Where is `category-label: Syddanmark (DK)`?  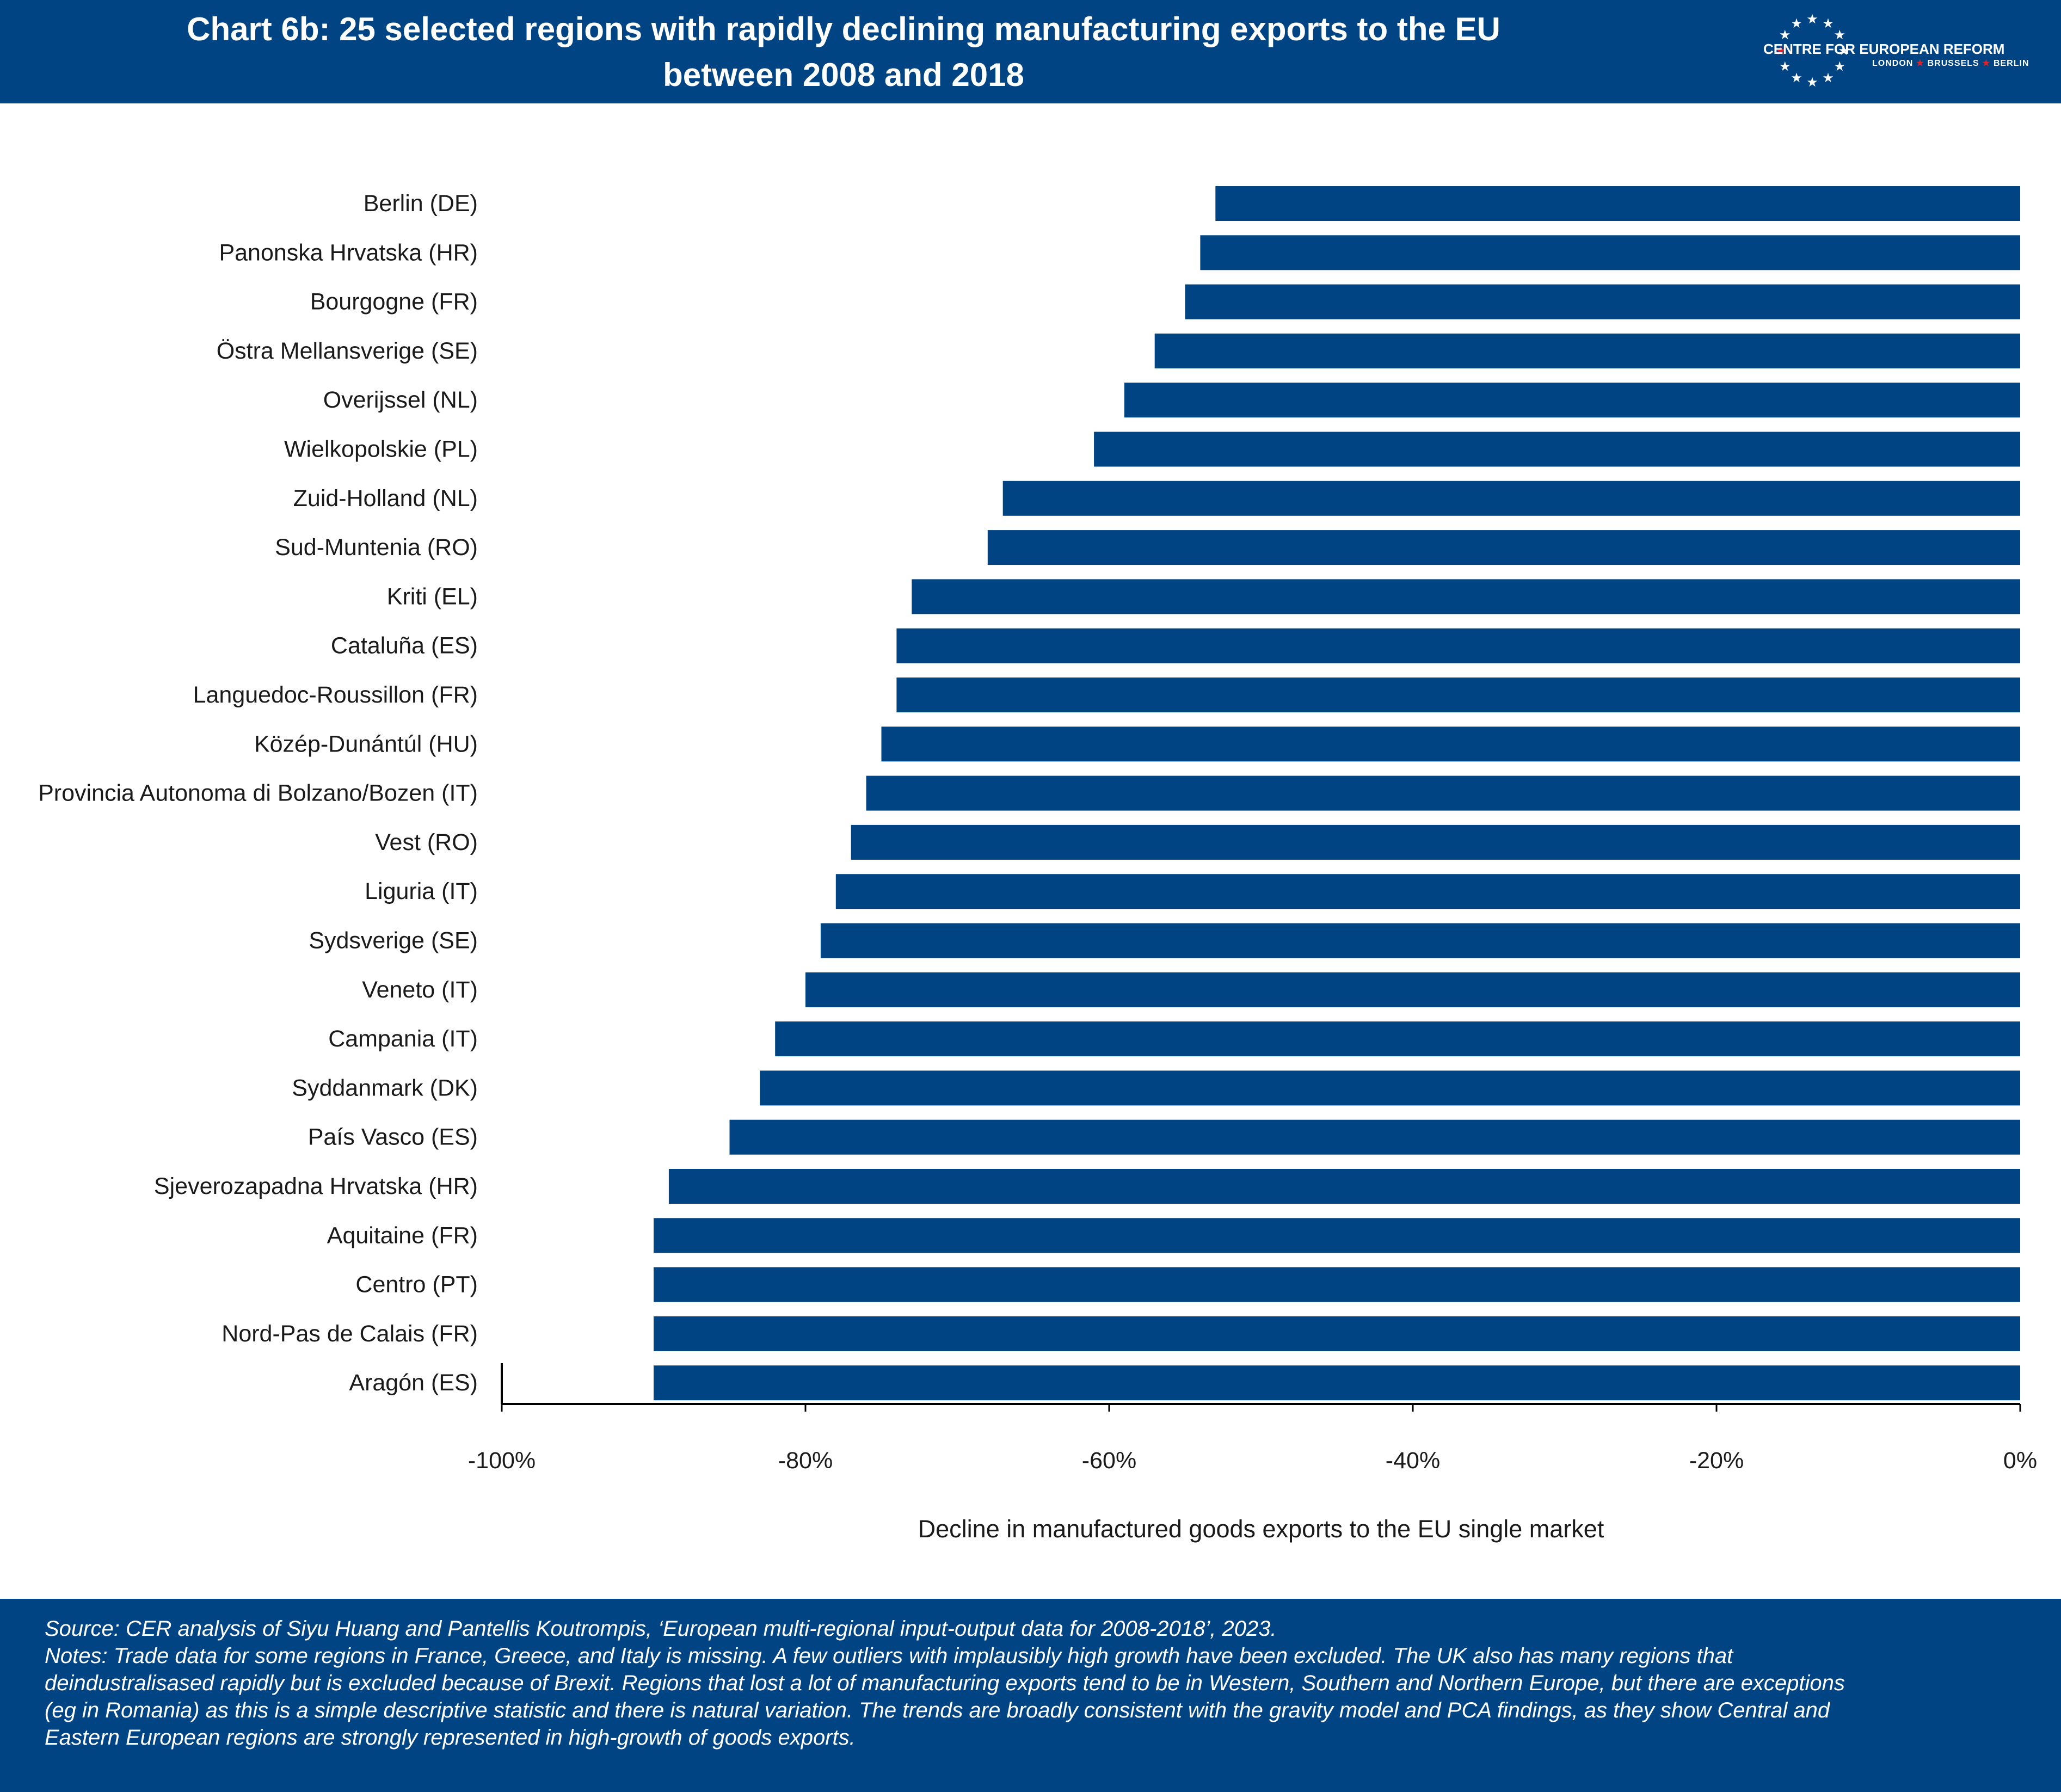
category-label: Syddanmark (DK) is located at coordinates (385, 1088).